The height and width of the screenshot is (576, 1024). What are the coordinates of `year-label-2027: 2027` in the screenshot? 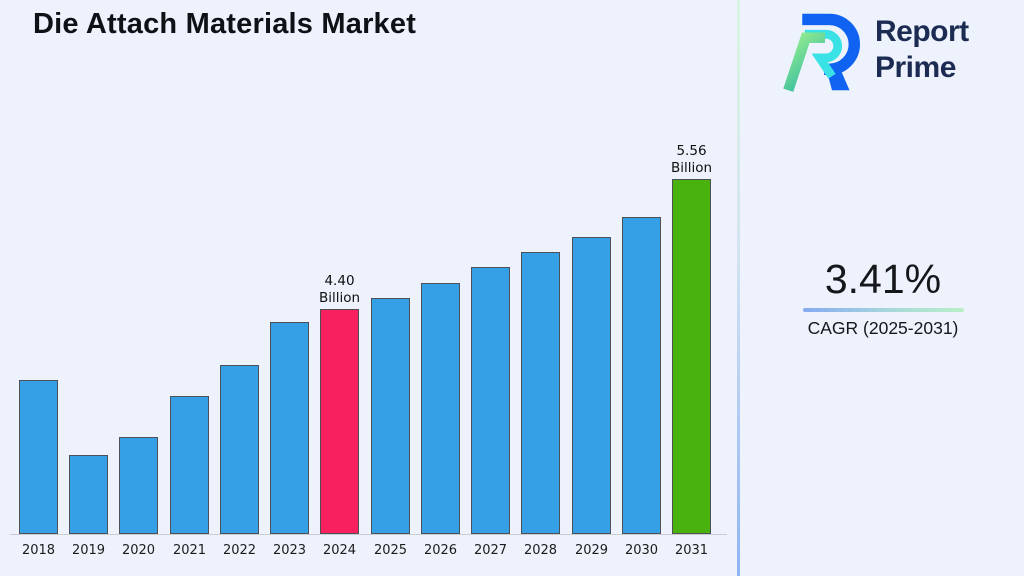 It's located at (490, 550).